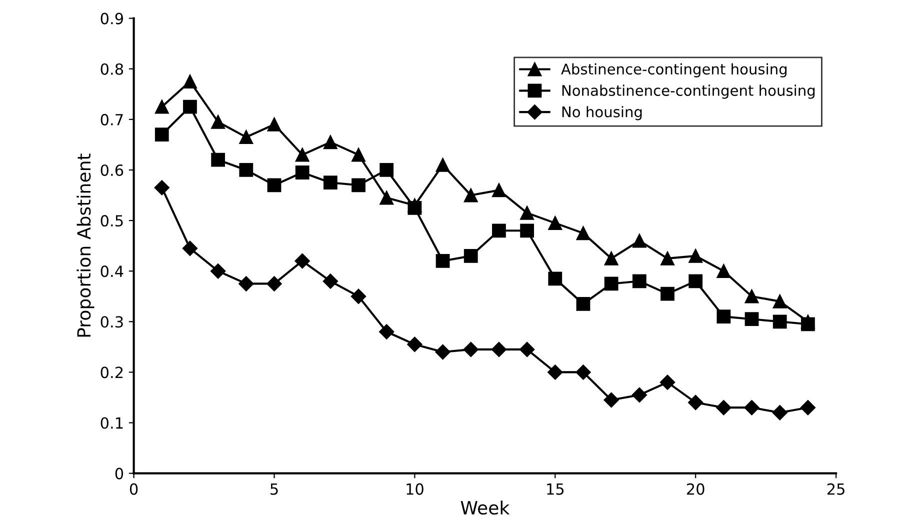  What do you see at coordinates (85, 245) in the screenshot?
I see `y-axis-title: Proportion Abstinent` at bounding box center [85, 245].